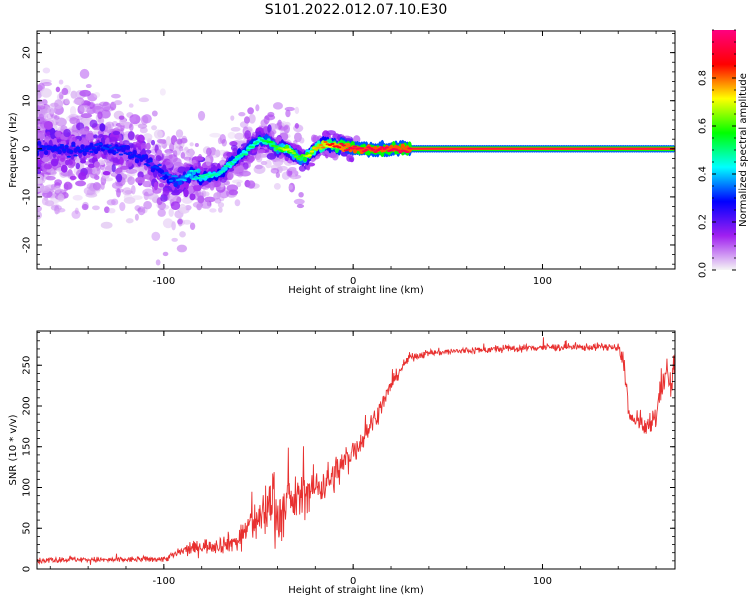 The image size is (750, 600). I want to click on snr-y-tick-label: 0, so click(27, 569).